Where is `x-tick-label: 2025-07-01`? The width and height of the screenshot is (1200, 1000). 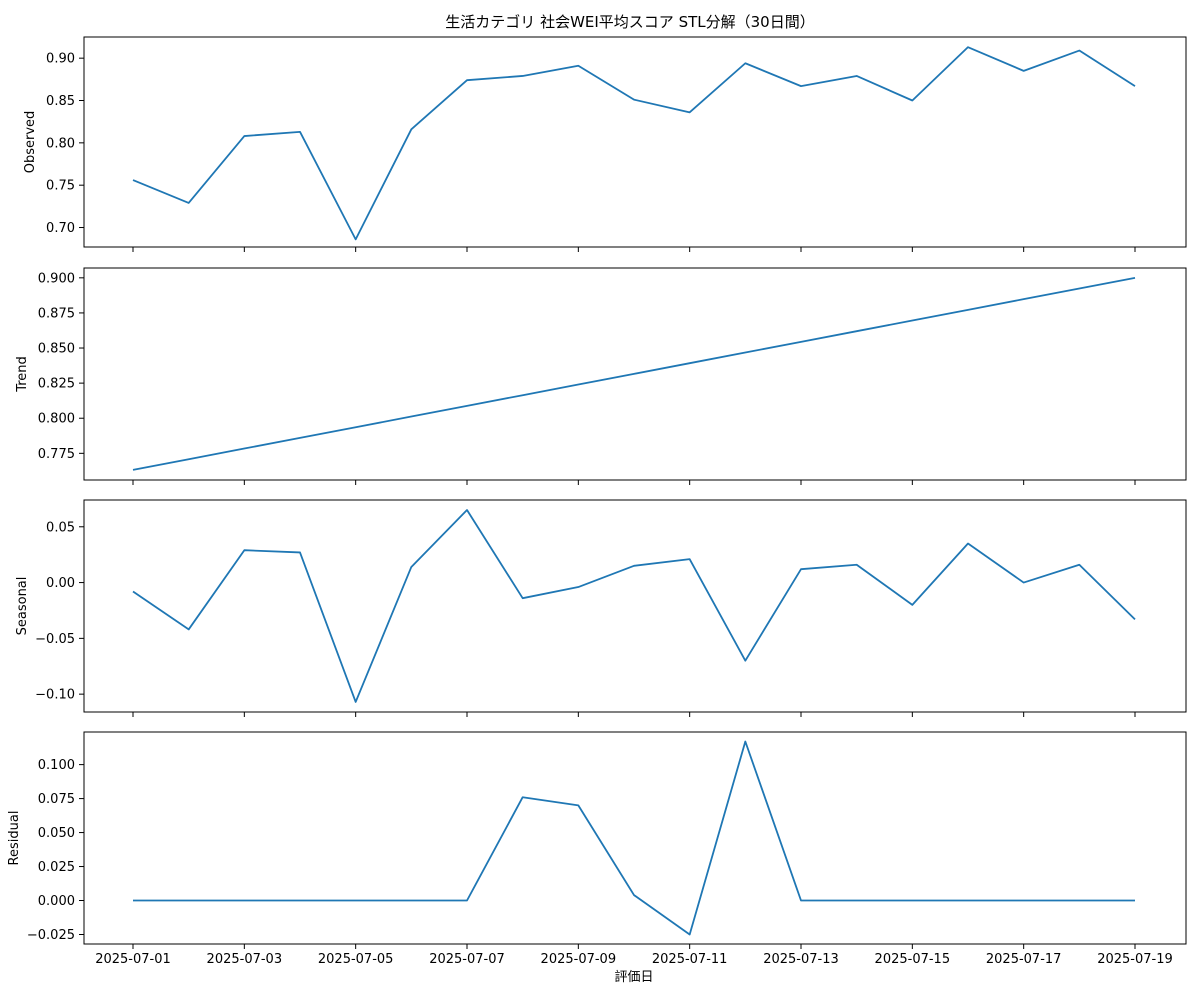 x-tick-label: 2025-07-01 is located at coordinates (133, 959).